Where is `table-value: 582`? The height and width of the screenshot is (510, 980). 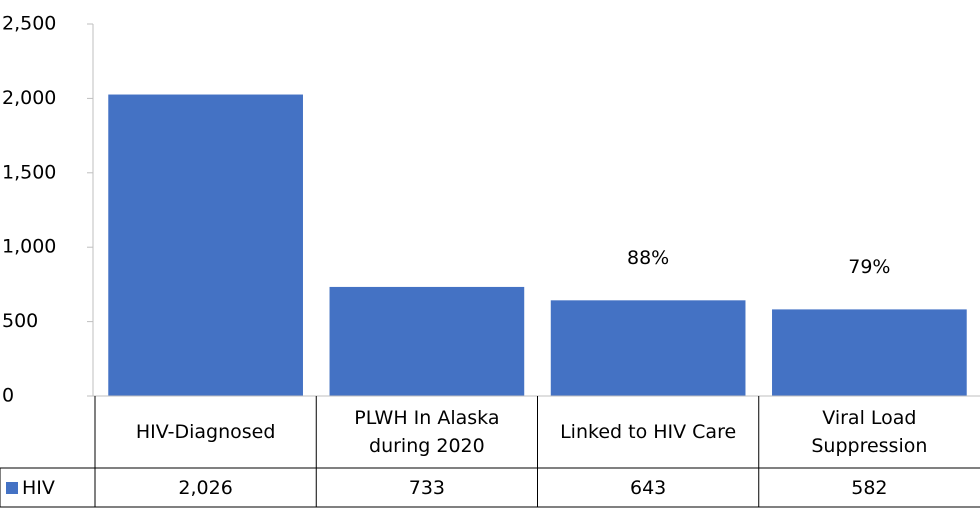
table-value: 582 is located at coordinates (869, 487).